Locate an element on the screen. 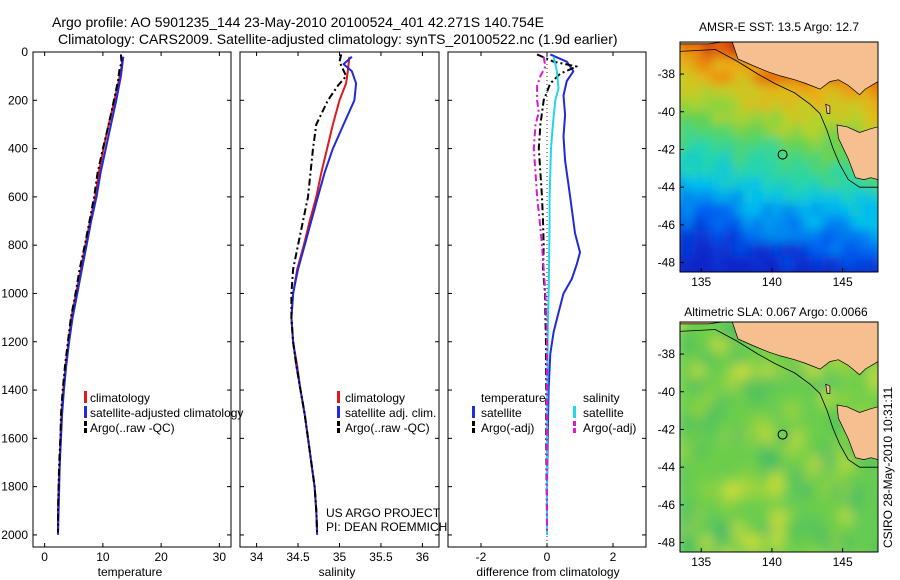  legend-label-satellite: satellite-adjusted climatology is located at coordinates (166, 413).